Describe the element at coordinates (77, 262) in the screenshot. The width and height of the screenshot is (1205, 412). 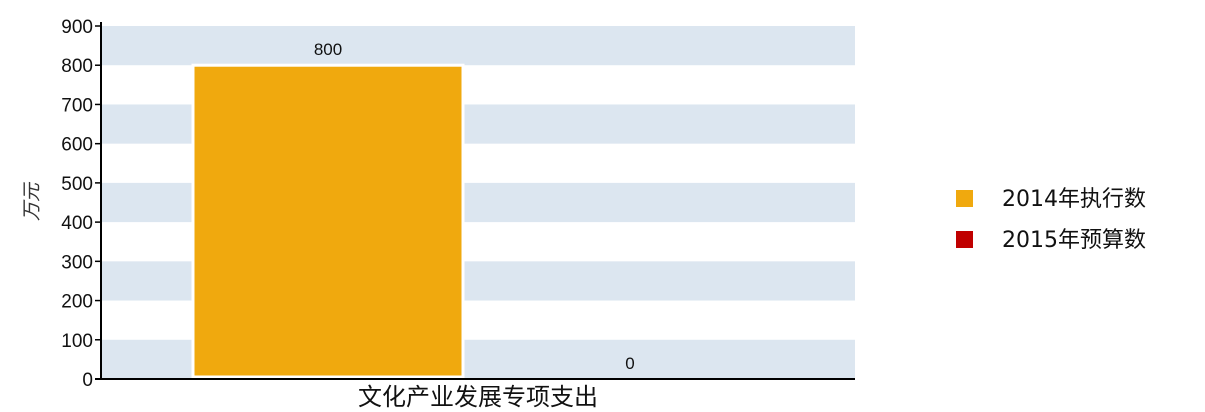
I see `y-tick-label: 300` at that location.